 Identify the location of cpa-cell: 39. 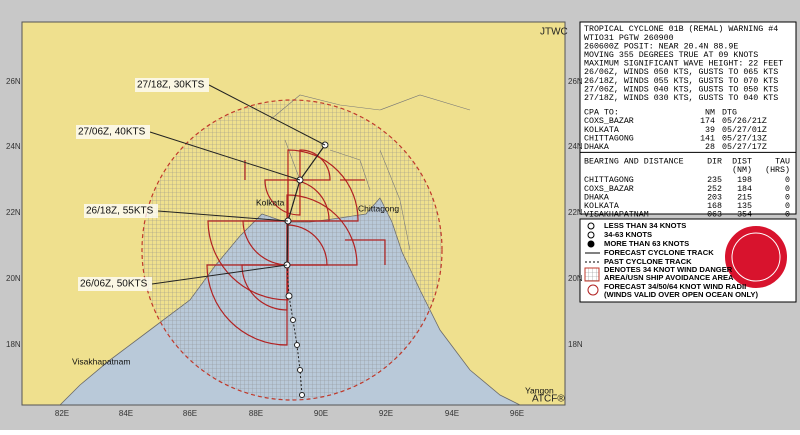
(710, 130).